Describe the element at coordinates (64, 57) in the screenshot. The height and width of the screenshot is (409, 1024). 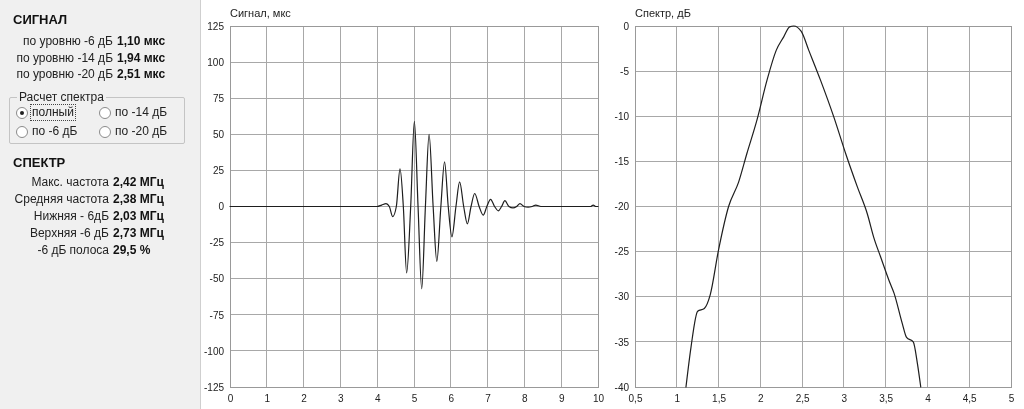
I see `text: по уровню -14 дБ` at that location.